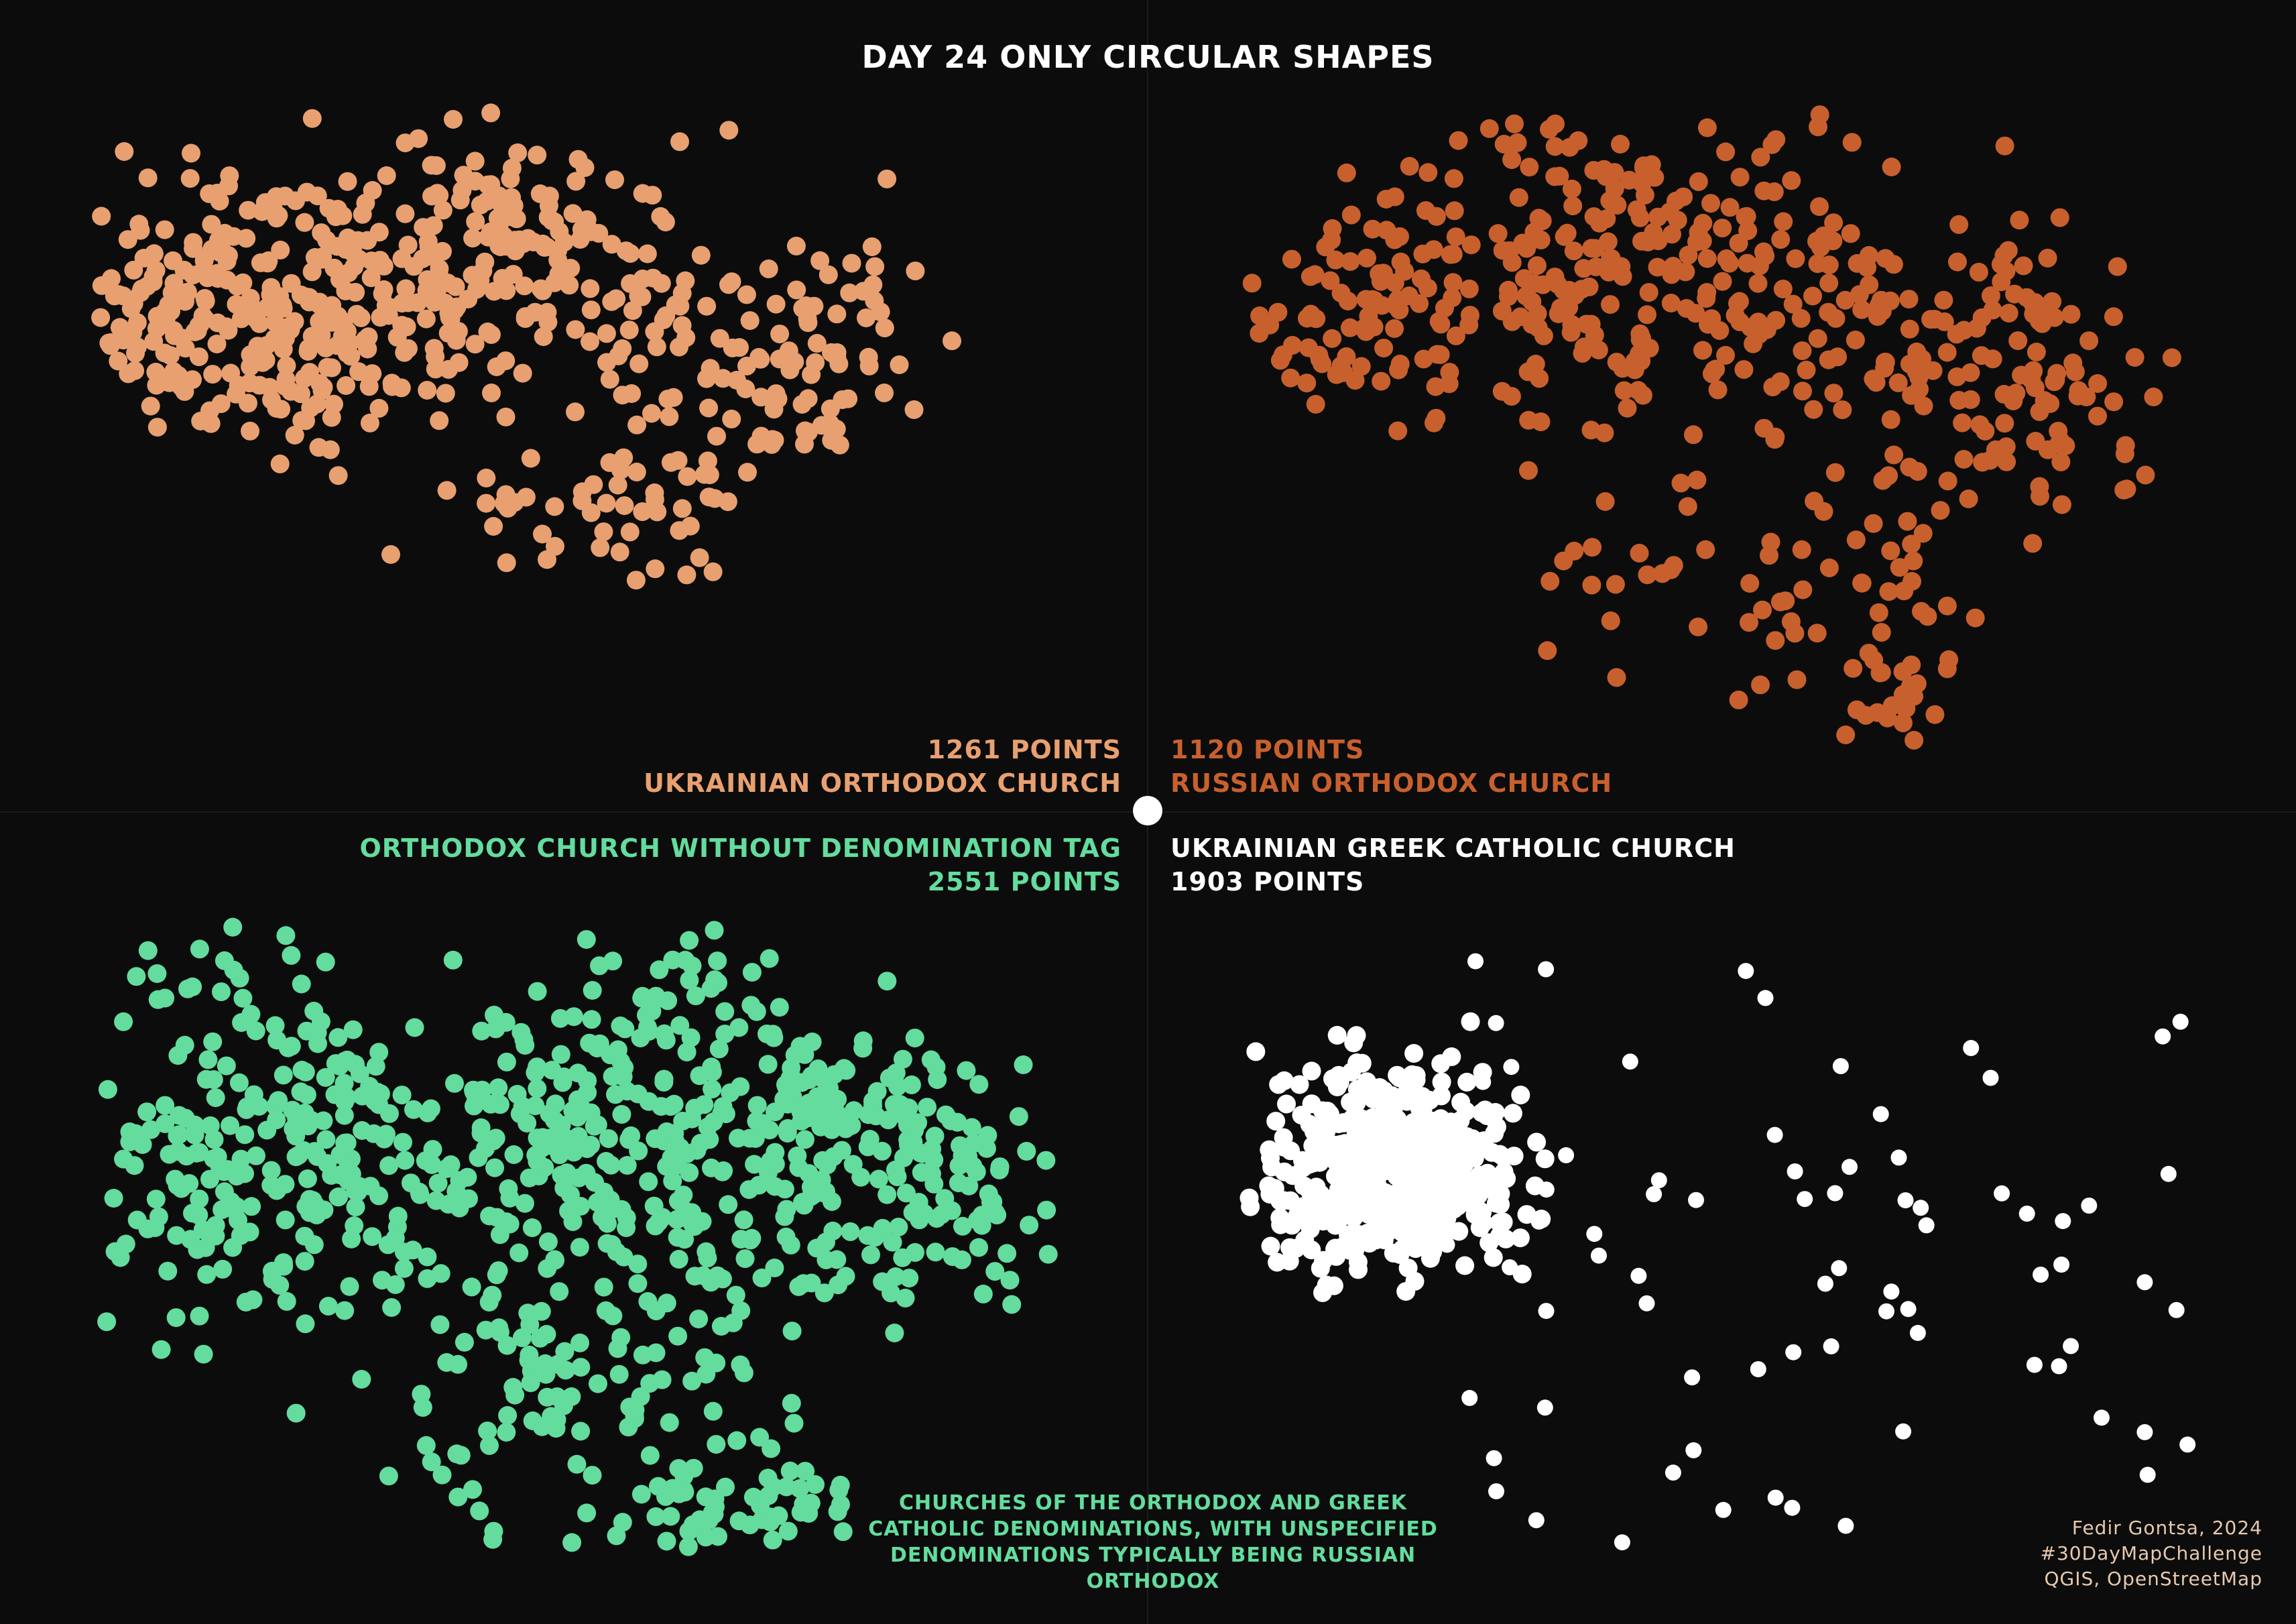 This screenshot has height=1624, width=2296. I want to click on no-denomination-name: ORTHODOX CHURCH WITHOUT DENOMINATION TAG, so click(740, 848).